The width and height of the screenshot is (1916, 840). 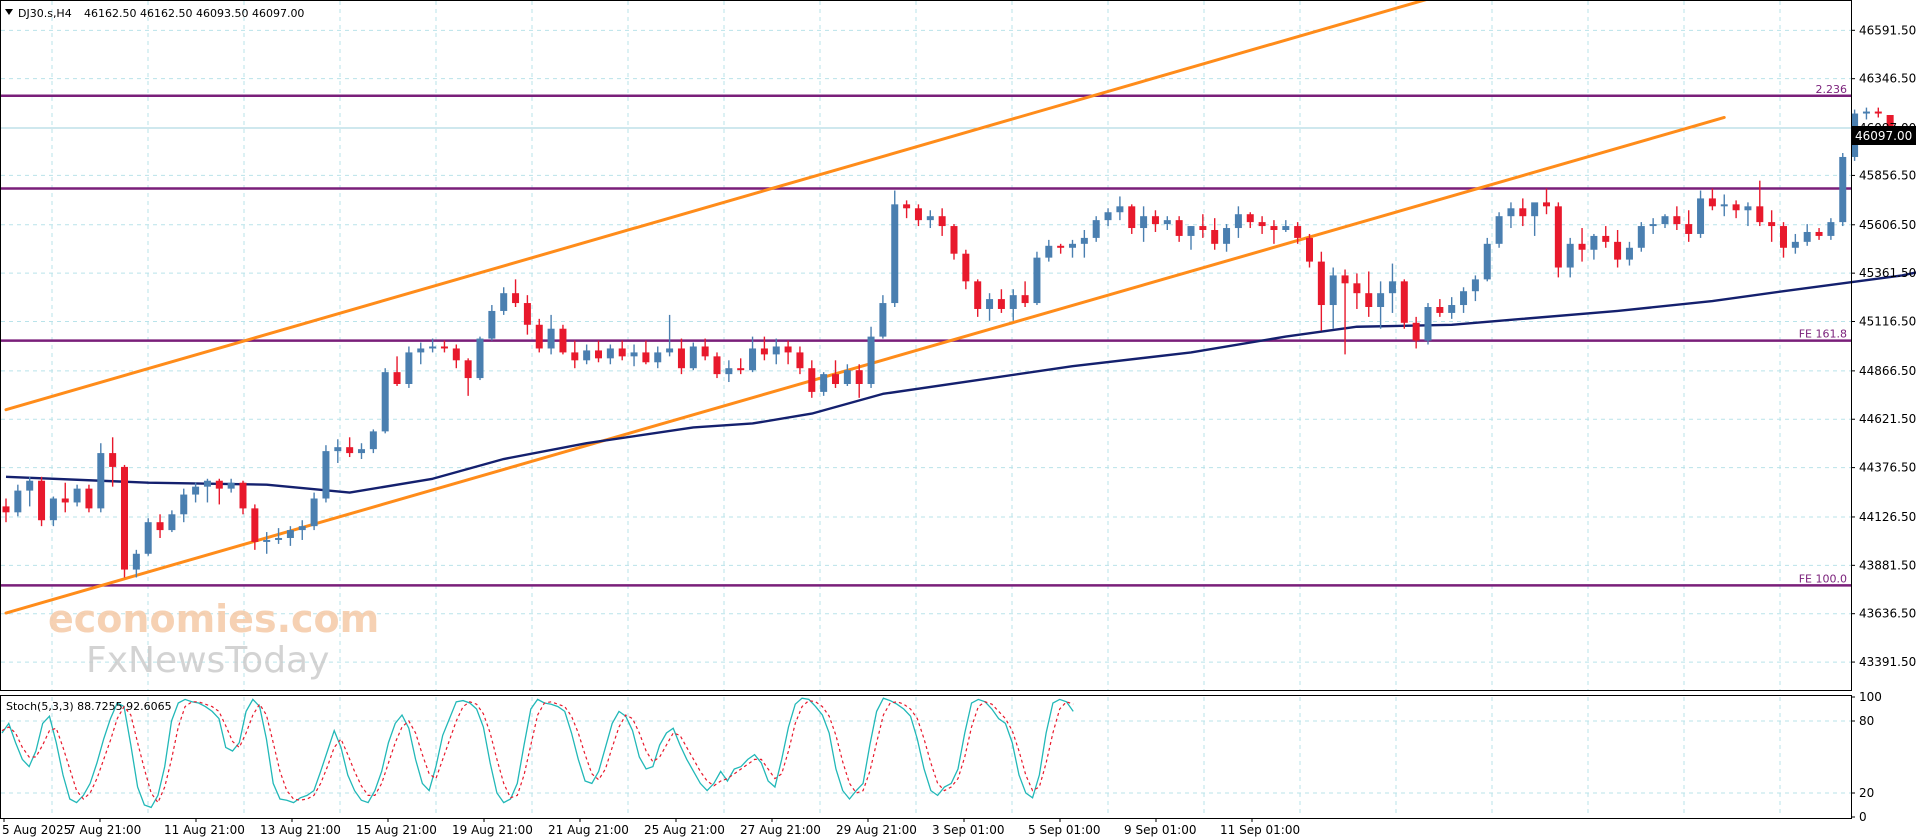 What do you see at coordinates (300, 830) in the screenshot?
I see `x-tick-label: 13 Aug 21:00` at bounding box center [300, 830].